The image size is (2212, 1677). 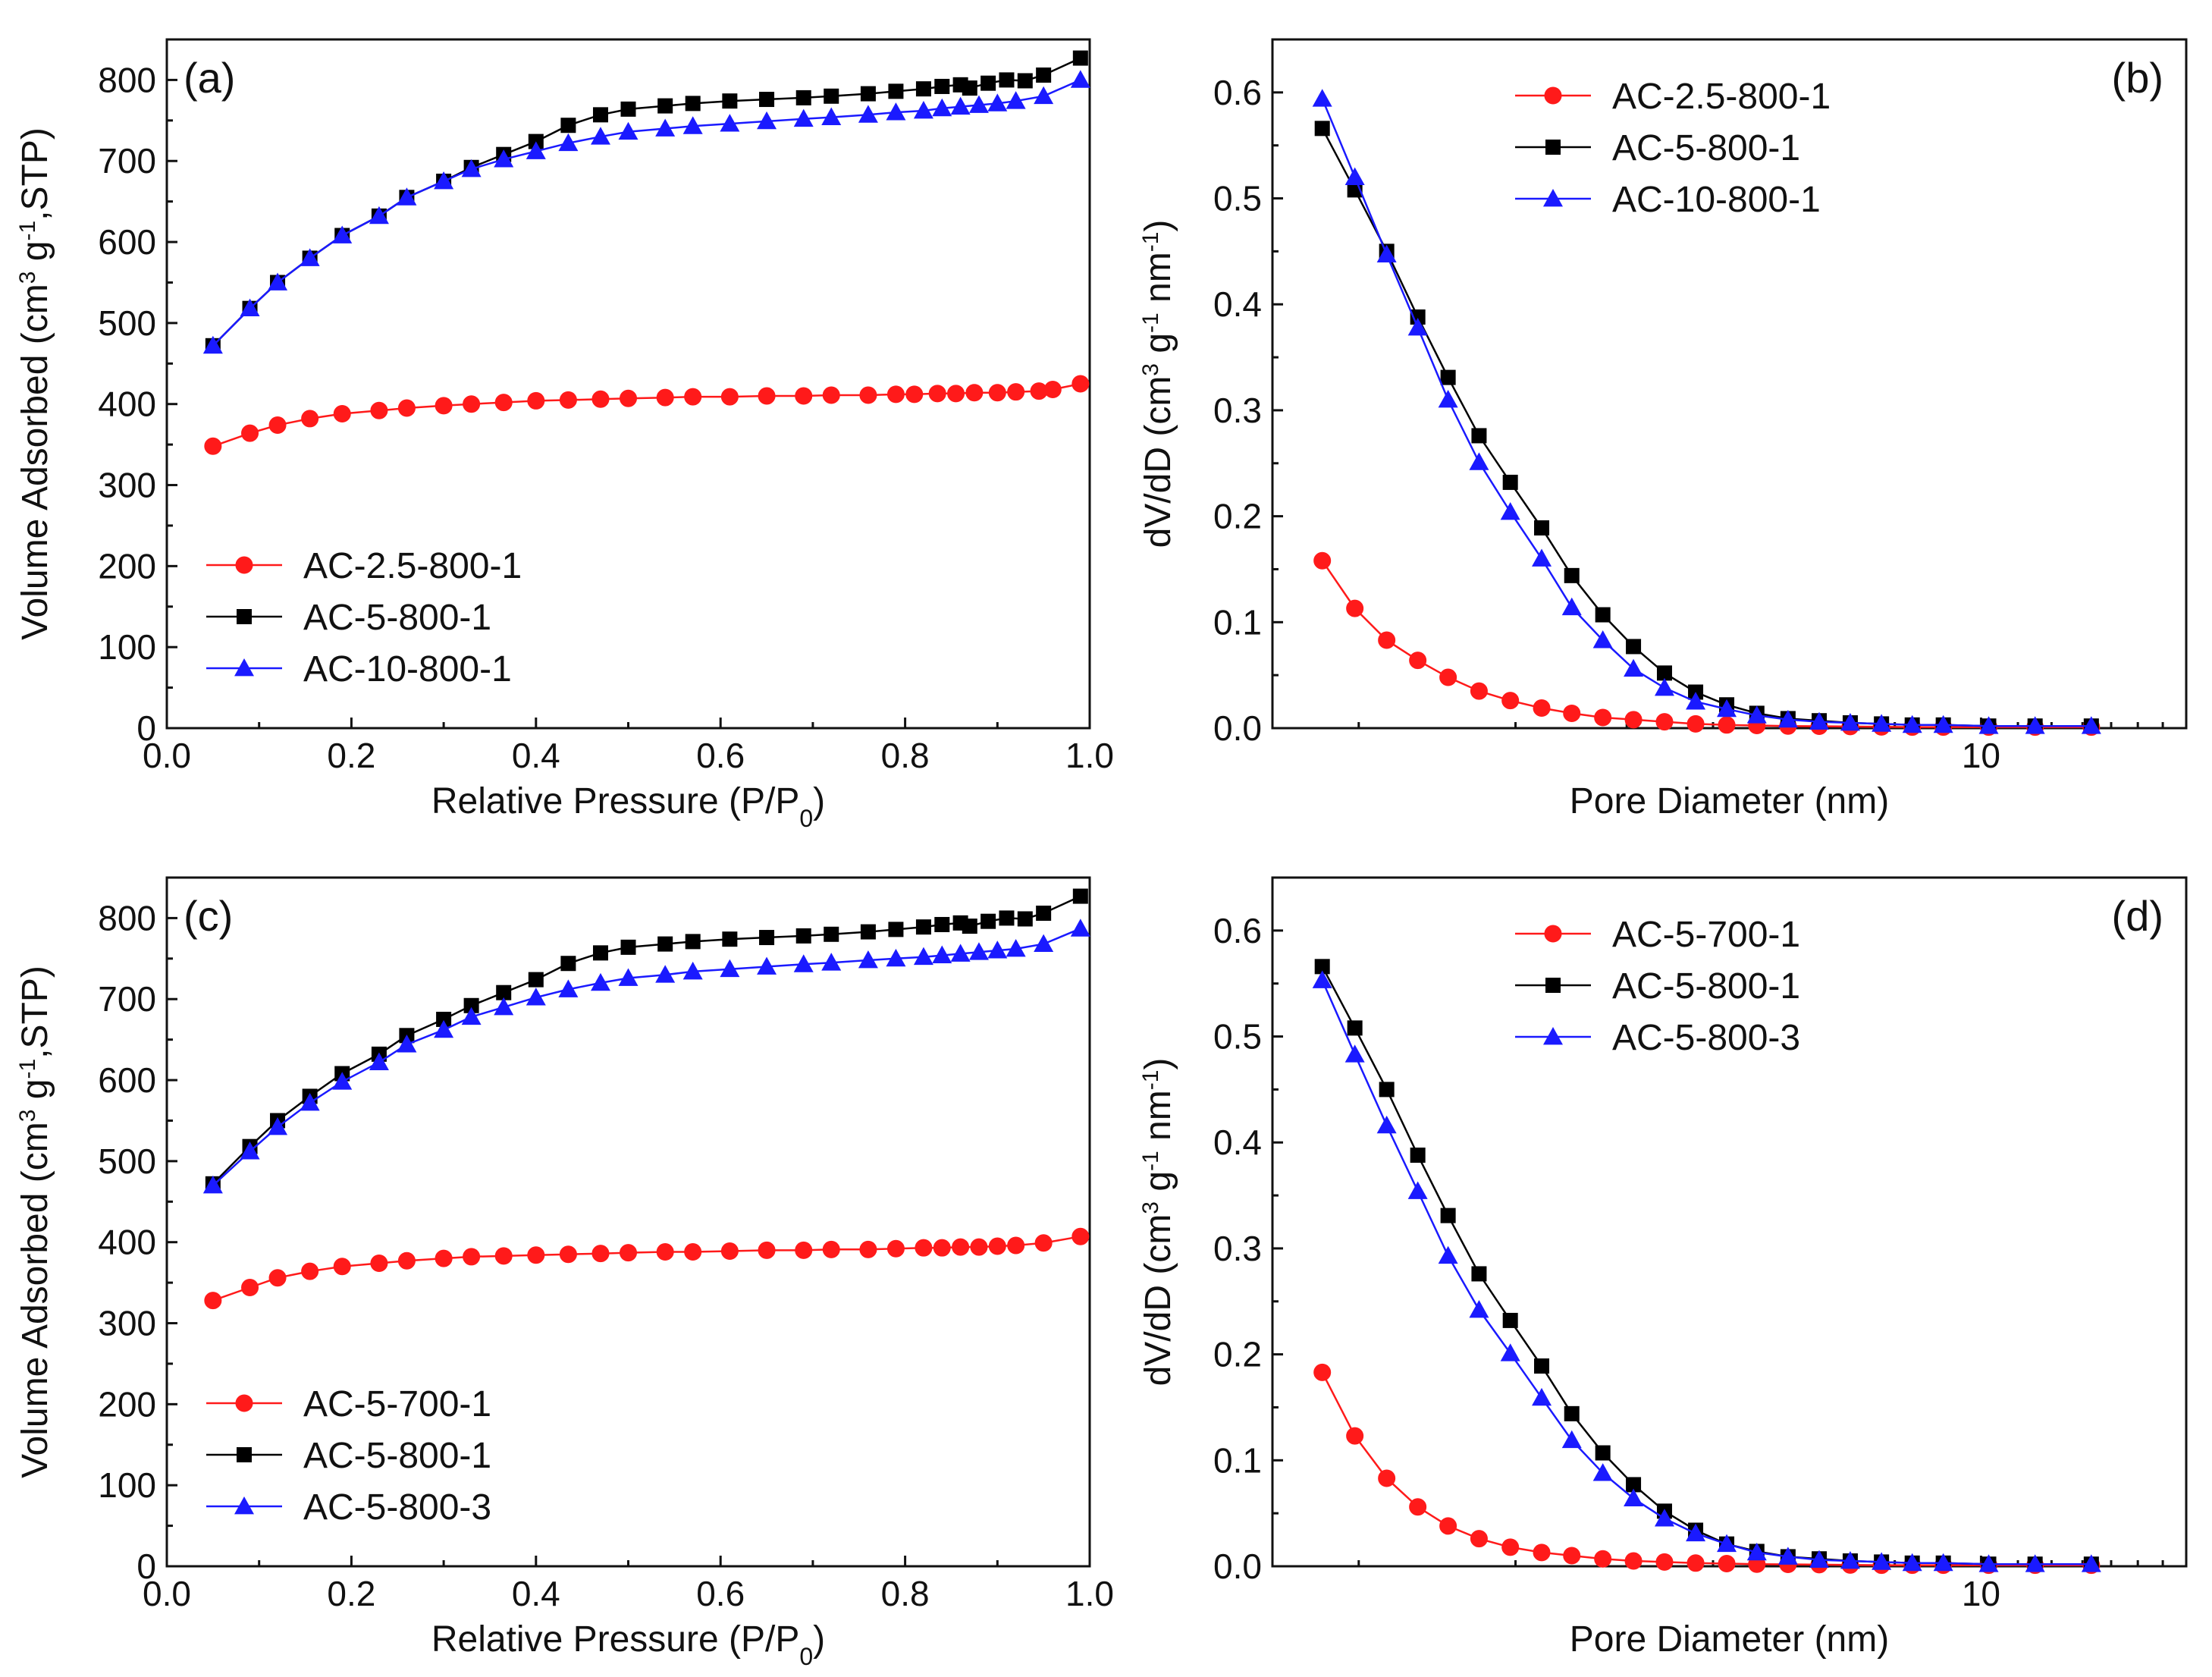 What do you see at coordinates (209, 916) in the screenshot?
I see `chart-c-panel-label: (c)` at bounding box center [209, 916].